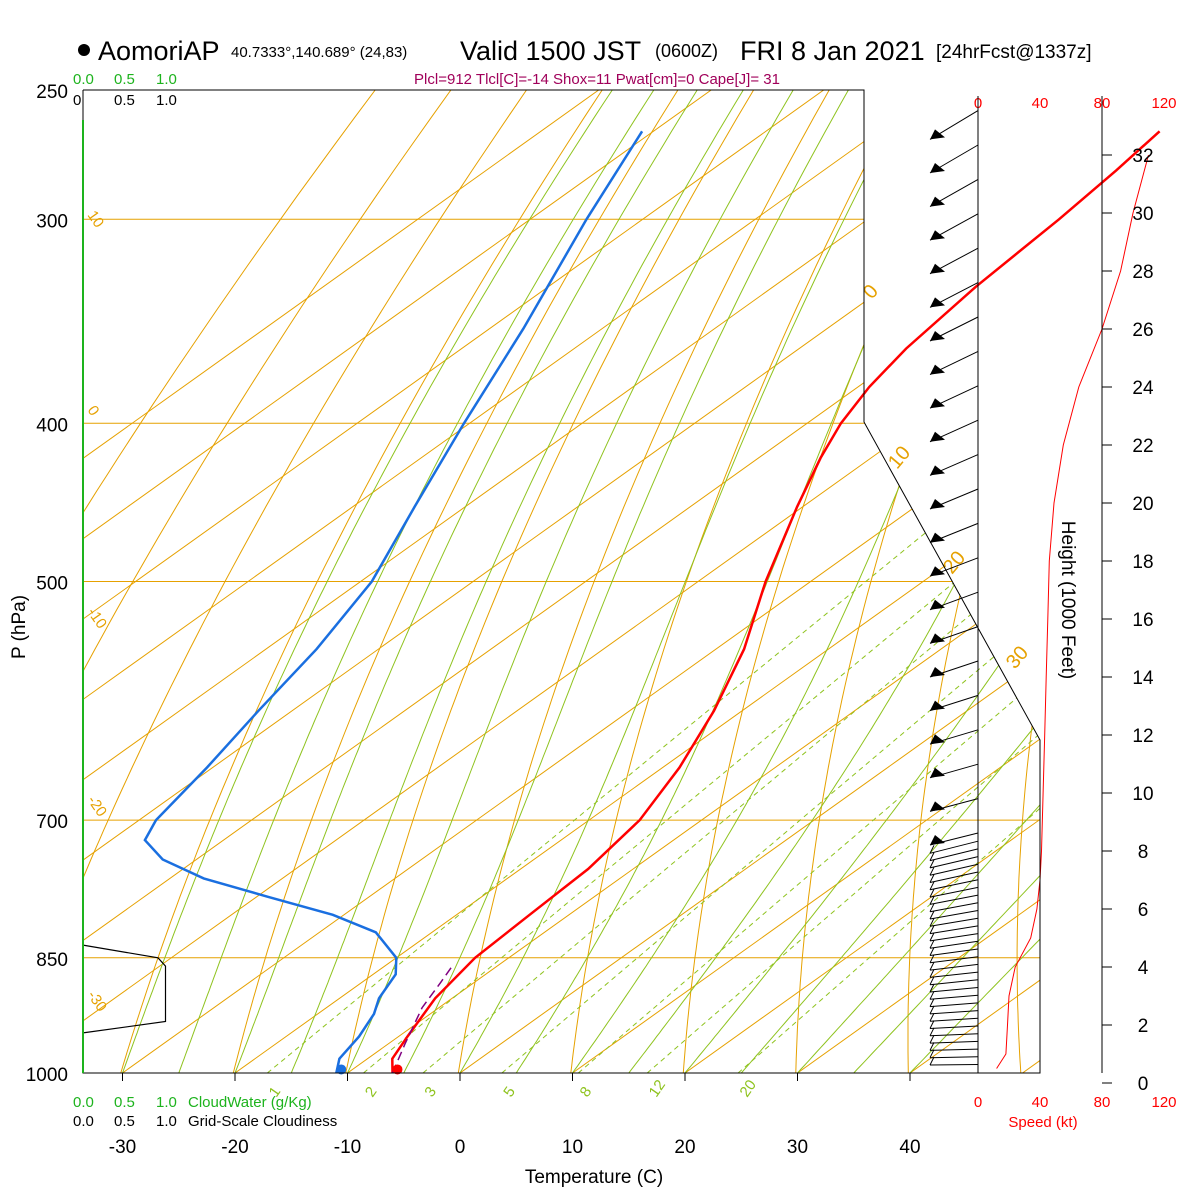 The width and height of the screenshot is (1200, 1200). What do you see at coordinates (1142, 330) in the screenshot?
I see `height-tick-label: 26` at bounding box center [1142, 330].